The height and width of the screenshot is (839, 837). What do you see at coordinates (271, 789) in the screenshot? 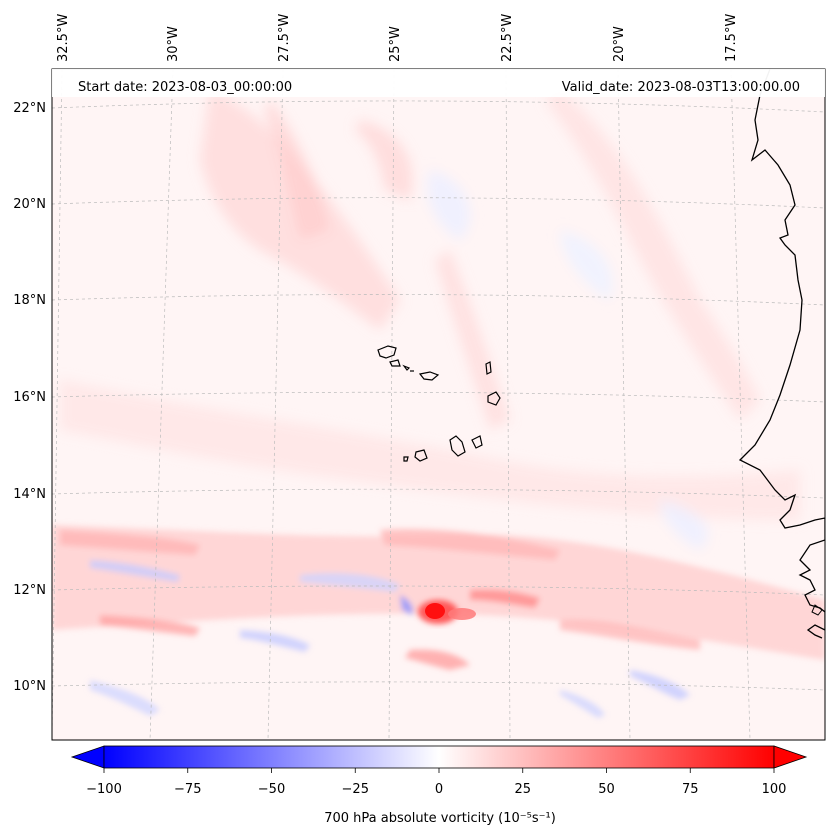
I see `colorbar-tick-label: −50` at bounding box center [271, 789].